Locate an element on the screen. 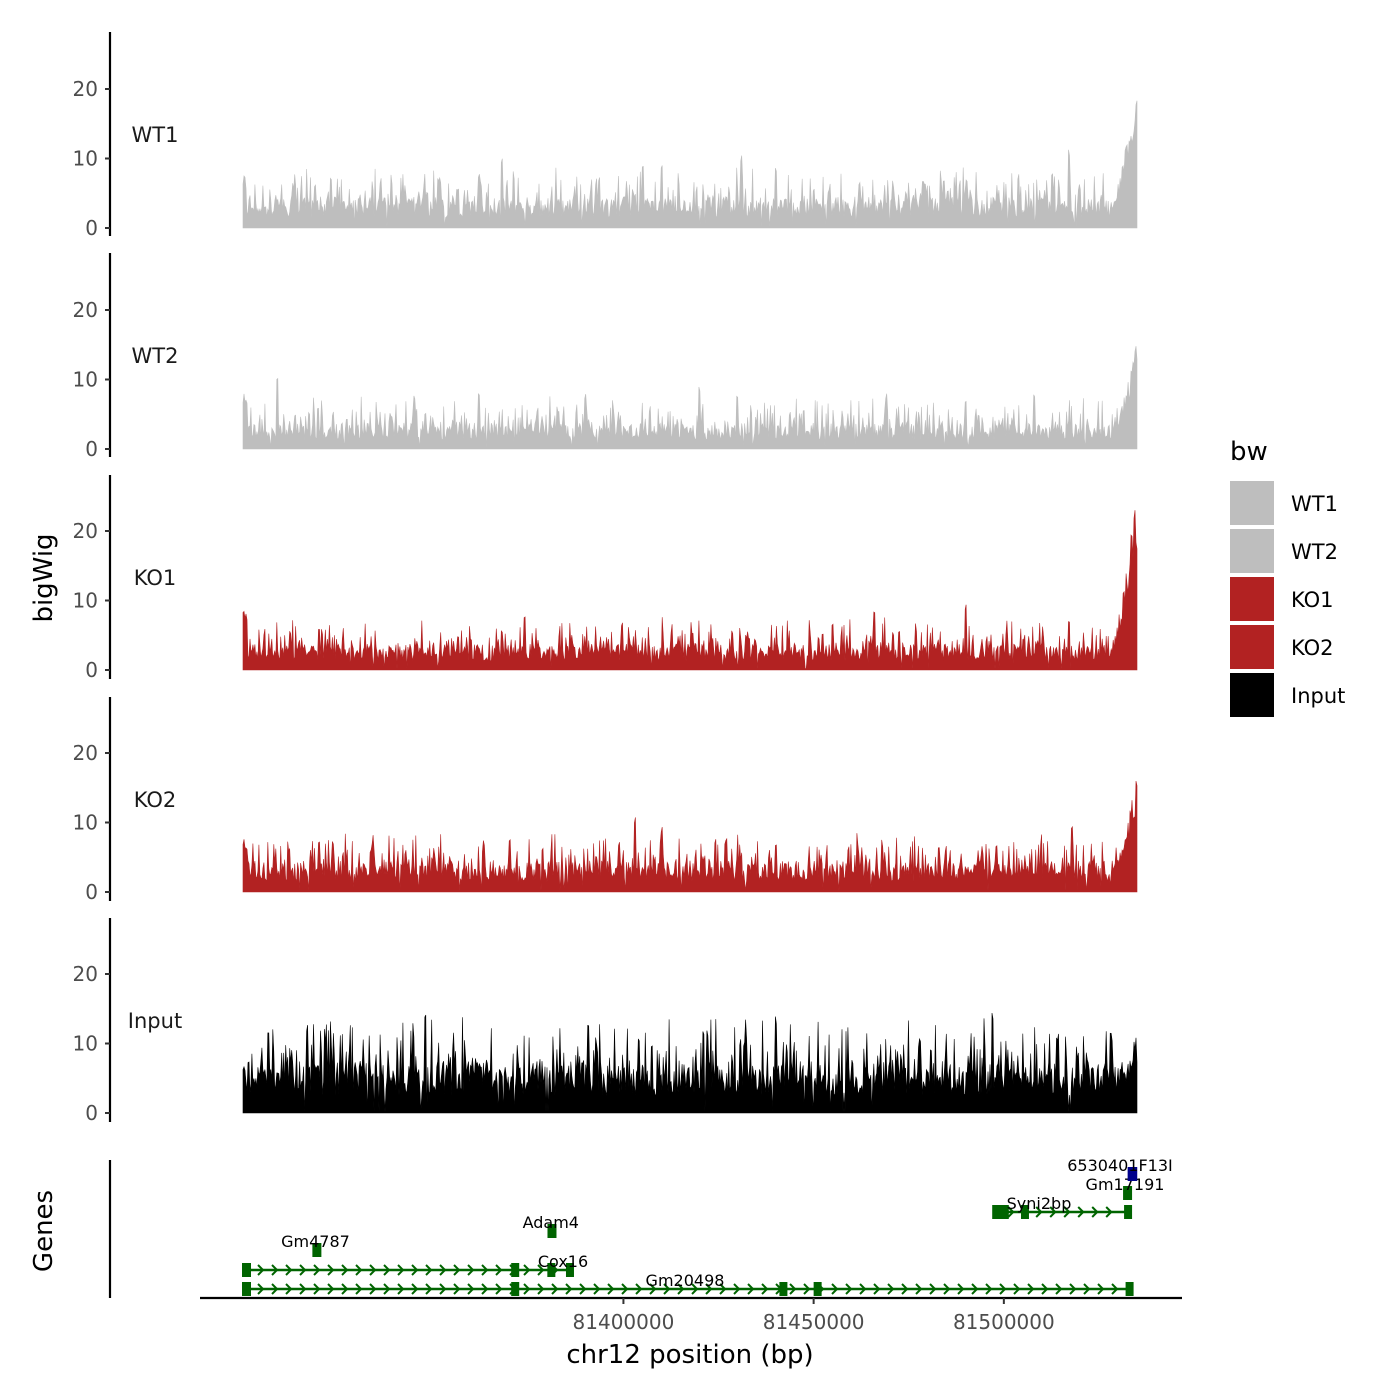 This screenshot has height=1400, width=1400. legend-label-wt1: WT1 is located at coordinates (1314, 504).